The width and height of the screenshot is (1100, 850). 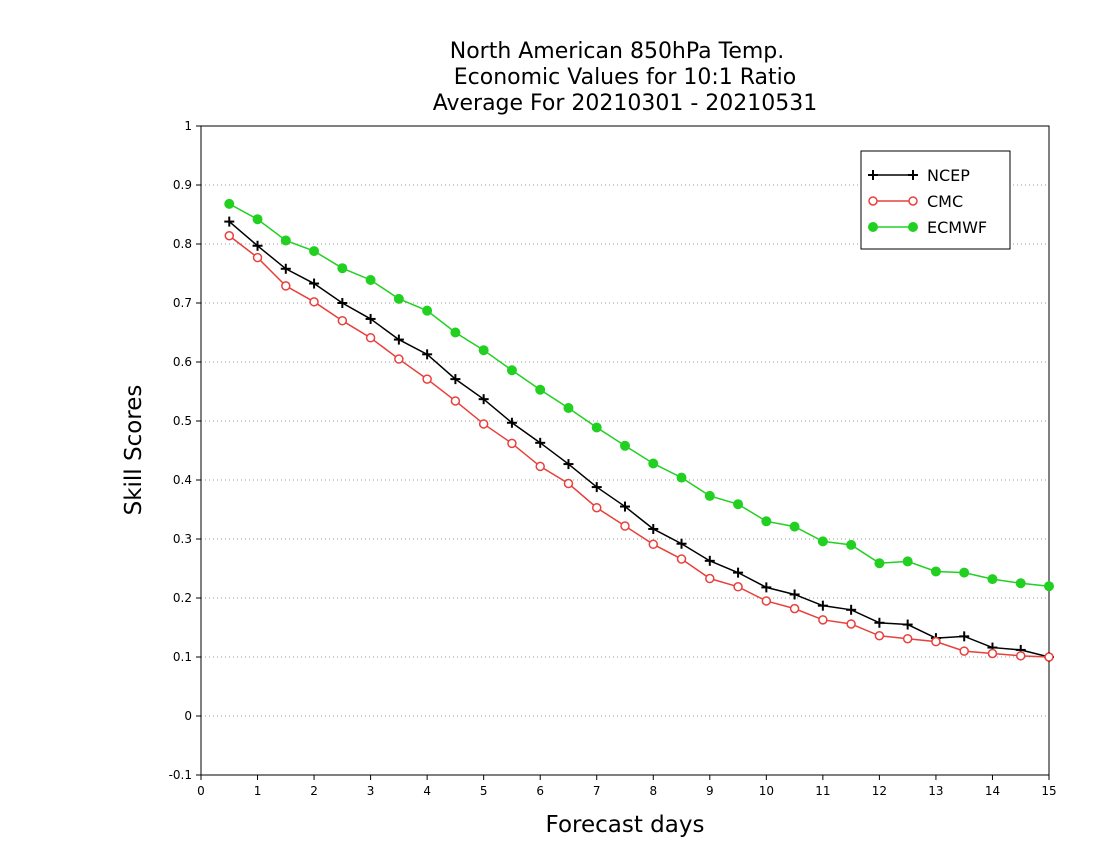 I want to click on legend-box, so click(x=935, y=200).